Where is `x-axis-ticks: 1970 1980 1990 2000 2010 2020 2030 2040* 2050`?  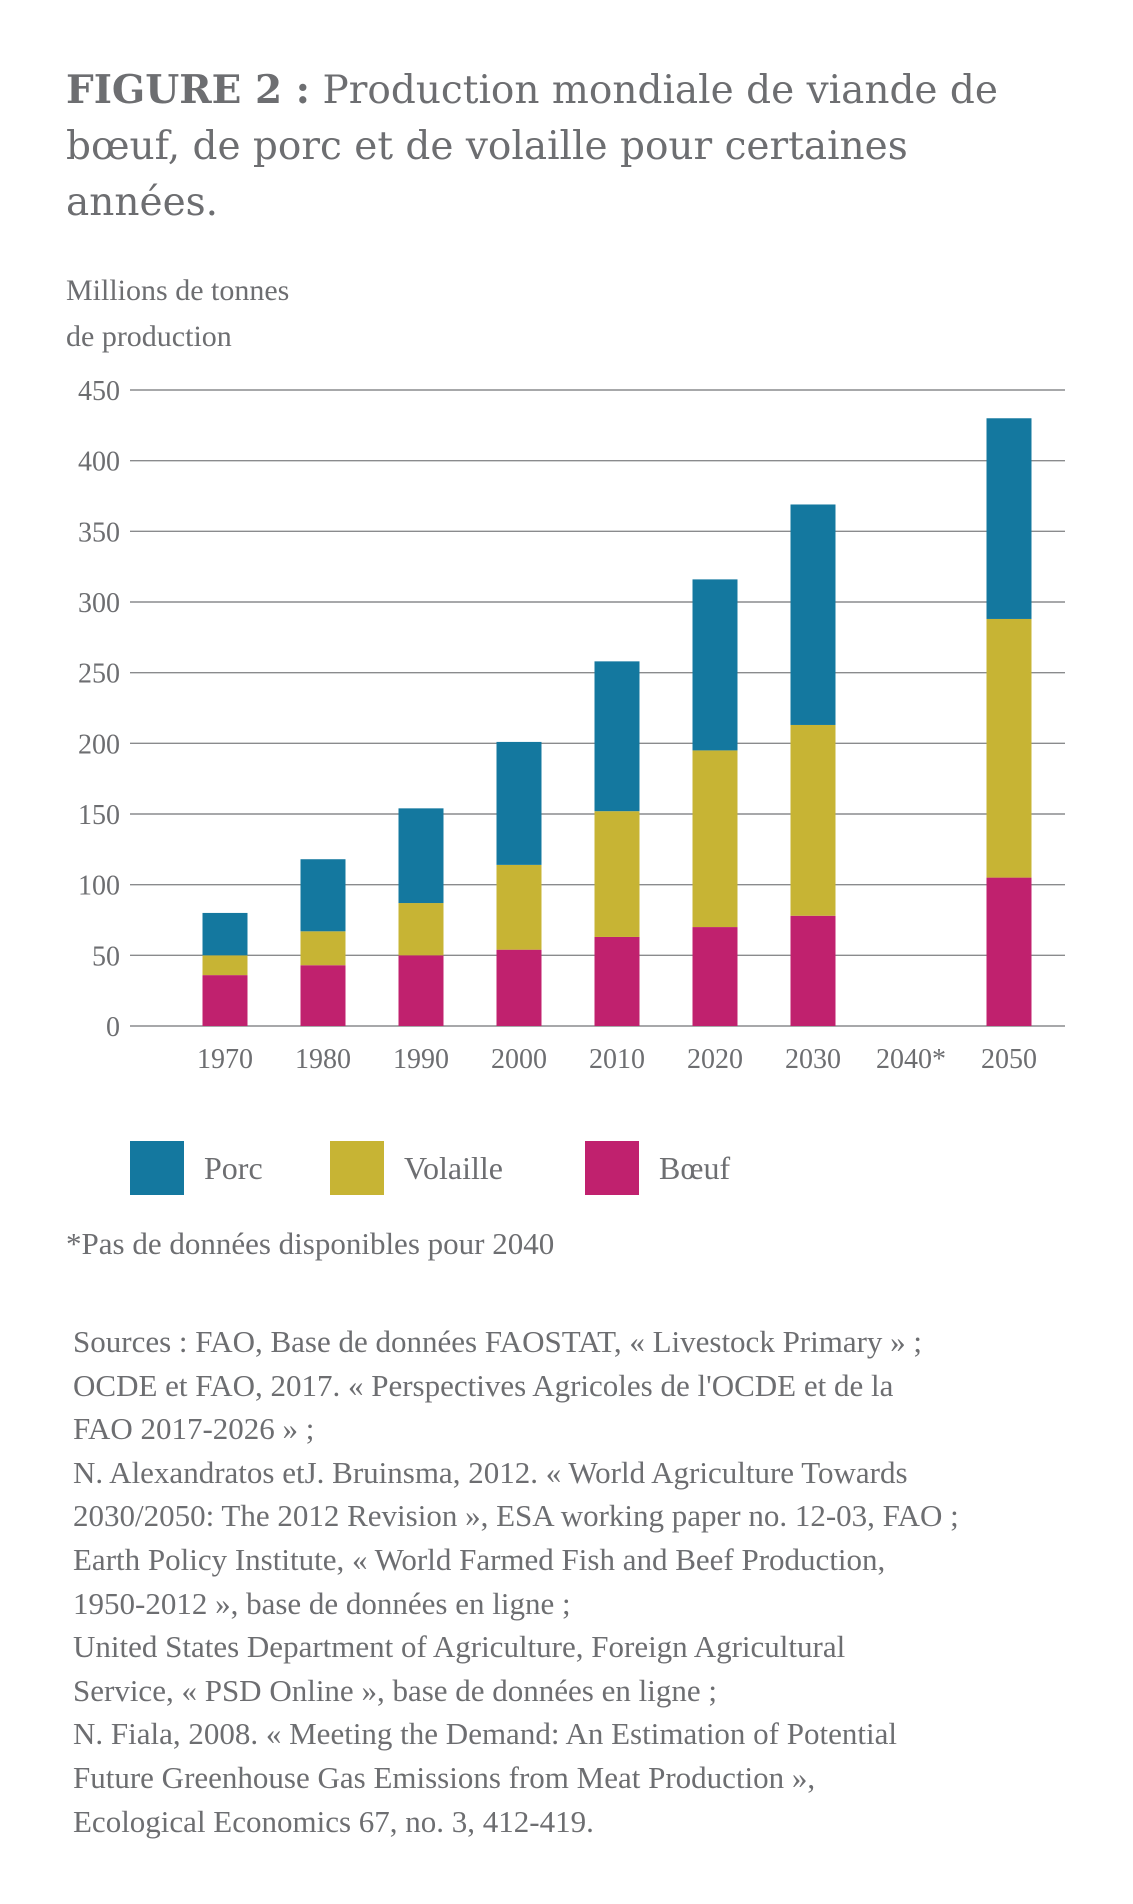 x-axis-ticks: 1970 1980 1990 2000 2010 2020 2030 2040* 2050 is located at coordinates (617, 1059).